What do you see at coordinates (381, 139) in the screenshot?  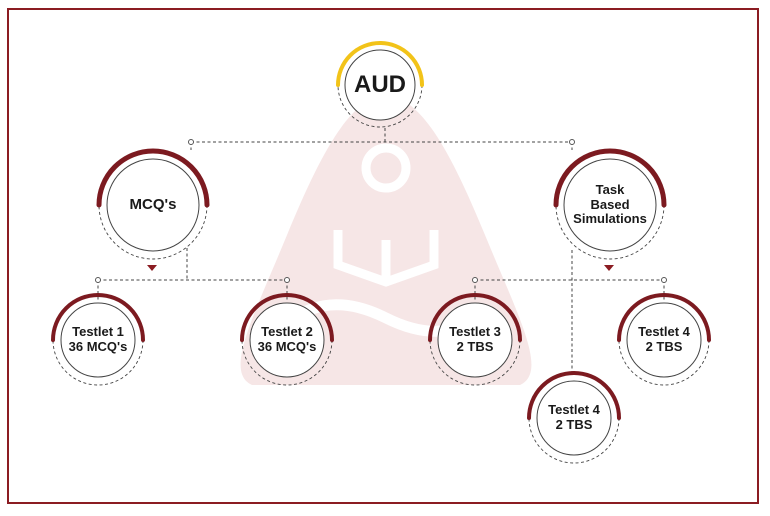 I see `connector-aud-branches` at bounding box center [381, 139].